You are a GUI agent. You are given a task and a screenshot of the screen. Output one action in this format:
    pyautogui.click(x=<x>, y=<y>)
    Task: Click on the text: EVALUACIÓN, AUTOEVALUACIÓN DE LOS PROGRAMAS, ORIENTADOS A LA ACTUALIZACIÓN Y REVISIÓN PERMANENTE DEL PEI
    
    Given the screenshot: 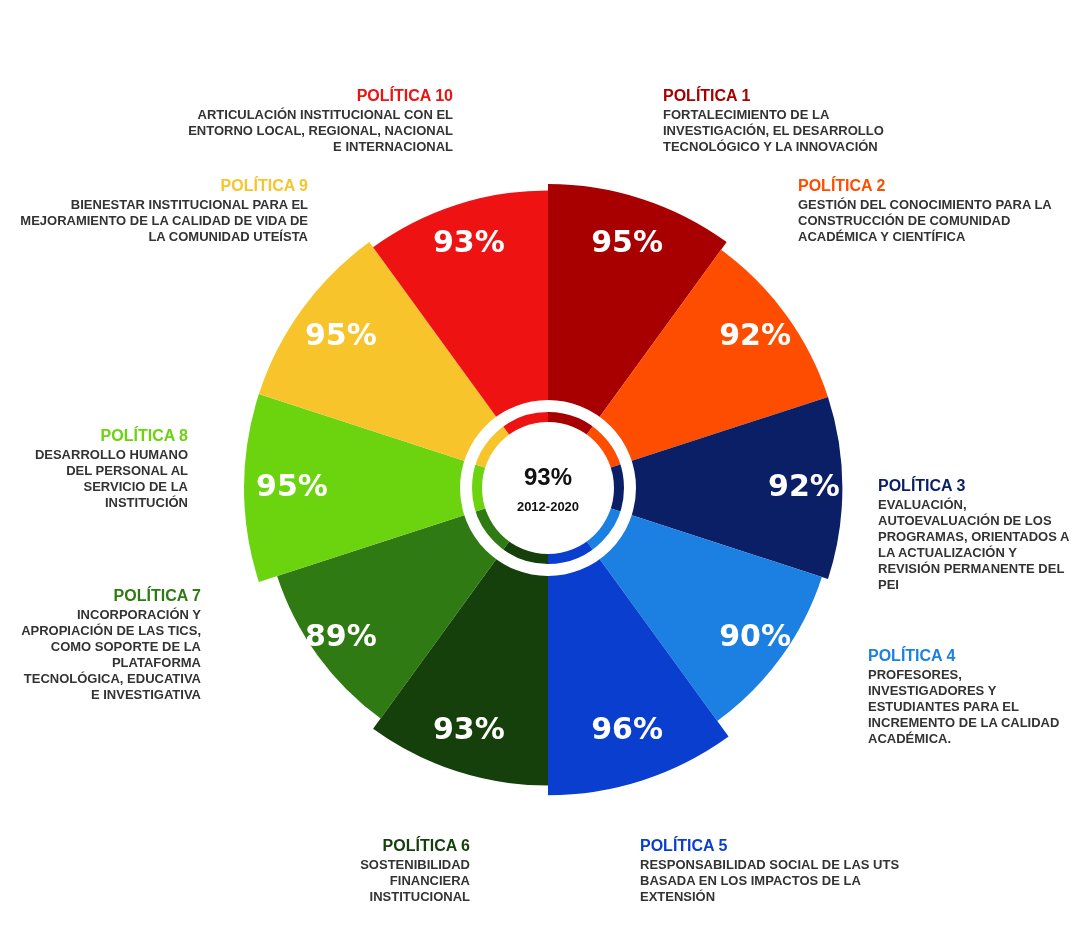 What is the action you would take?
    pyautogui.click(x=974, y=545)
    